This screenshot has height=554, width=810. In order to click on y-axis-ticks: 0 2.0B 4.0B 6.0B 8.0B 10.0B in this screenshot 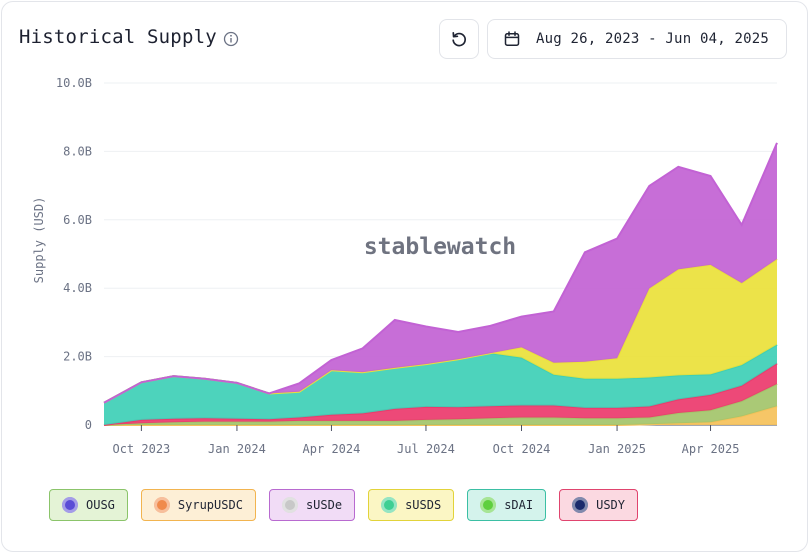, I will do `click(74, 254)`.